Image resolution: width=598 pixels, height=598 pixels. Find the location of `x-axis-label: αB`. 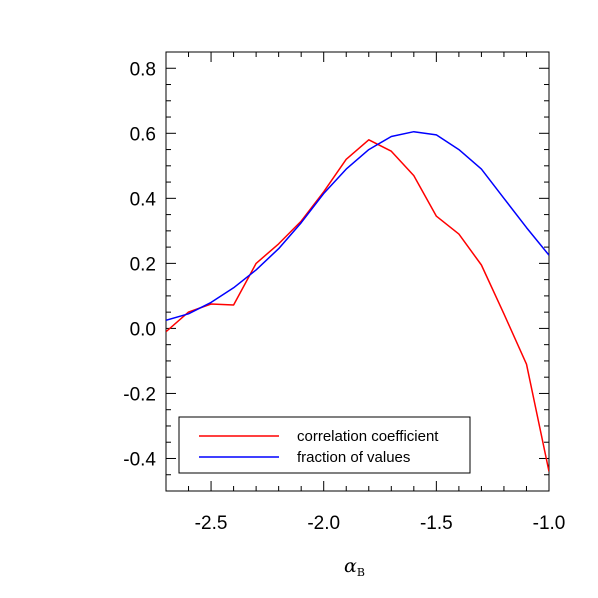

x-axis-label: αB is located at coordinates (354, 567).